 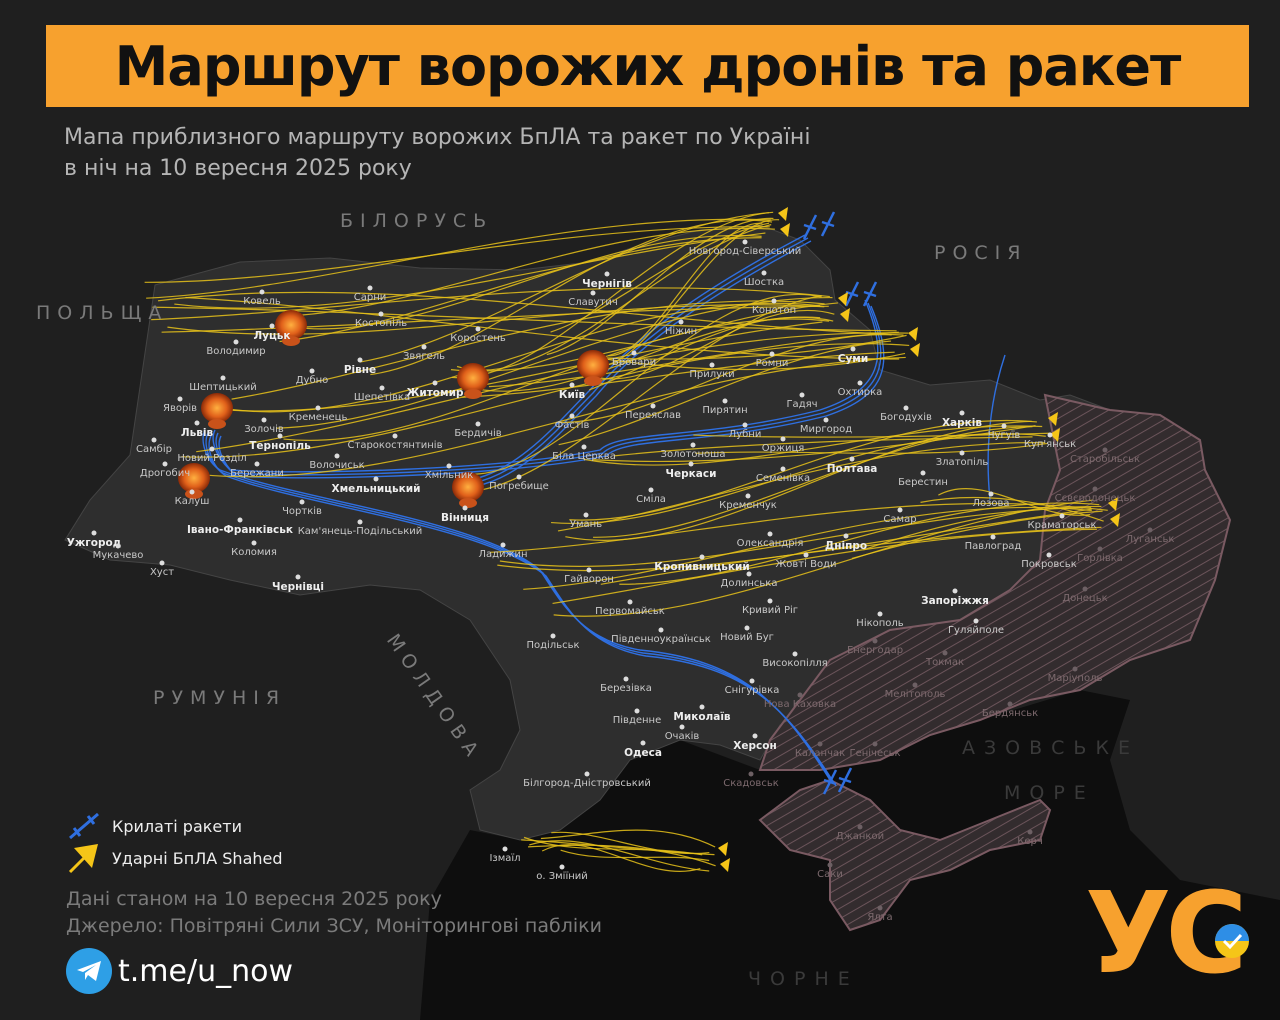 I want to click on page-title: Маршрут ворожих дронів та ракет, so click(x=648, y=66).